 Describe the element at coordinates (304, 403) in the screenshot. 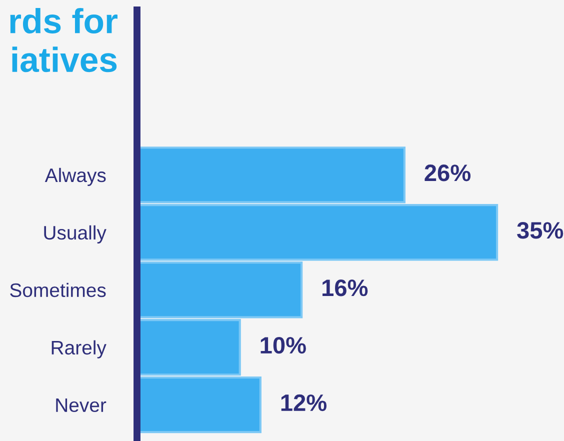

I see `data-label: 12%` at that location.